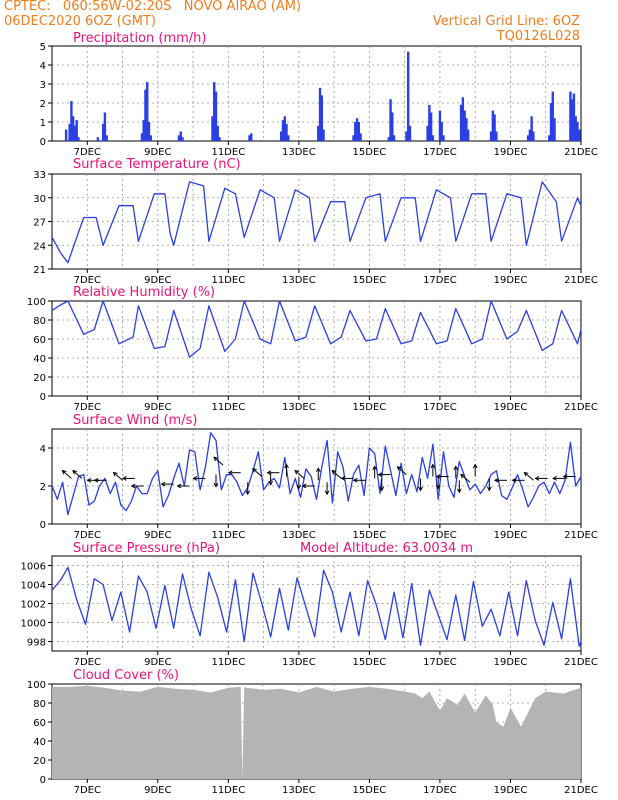  What do you see at coordinates (39, 223) in the screenshot?
I see `y-tick-label: 27` at bounding box center [39, 223].